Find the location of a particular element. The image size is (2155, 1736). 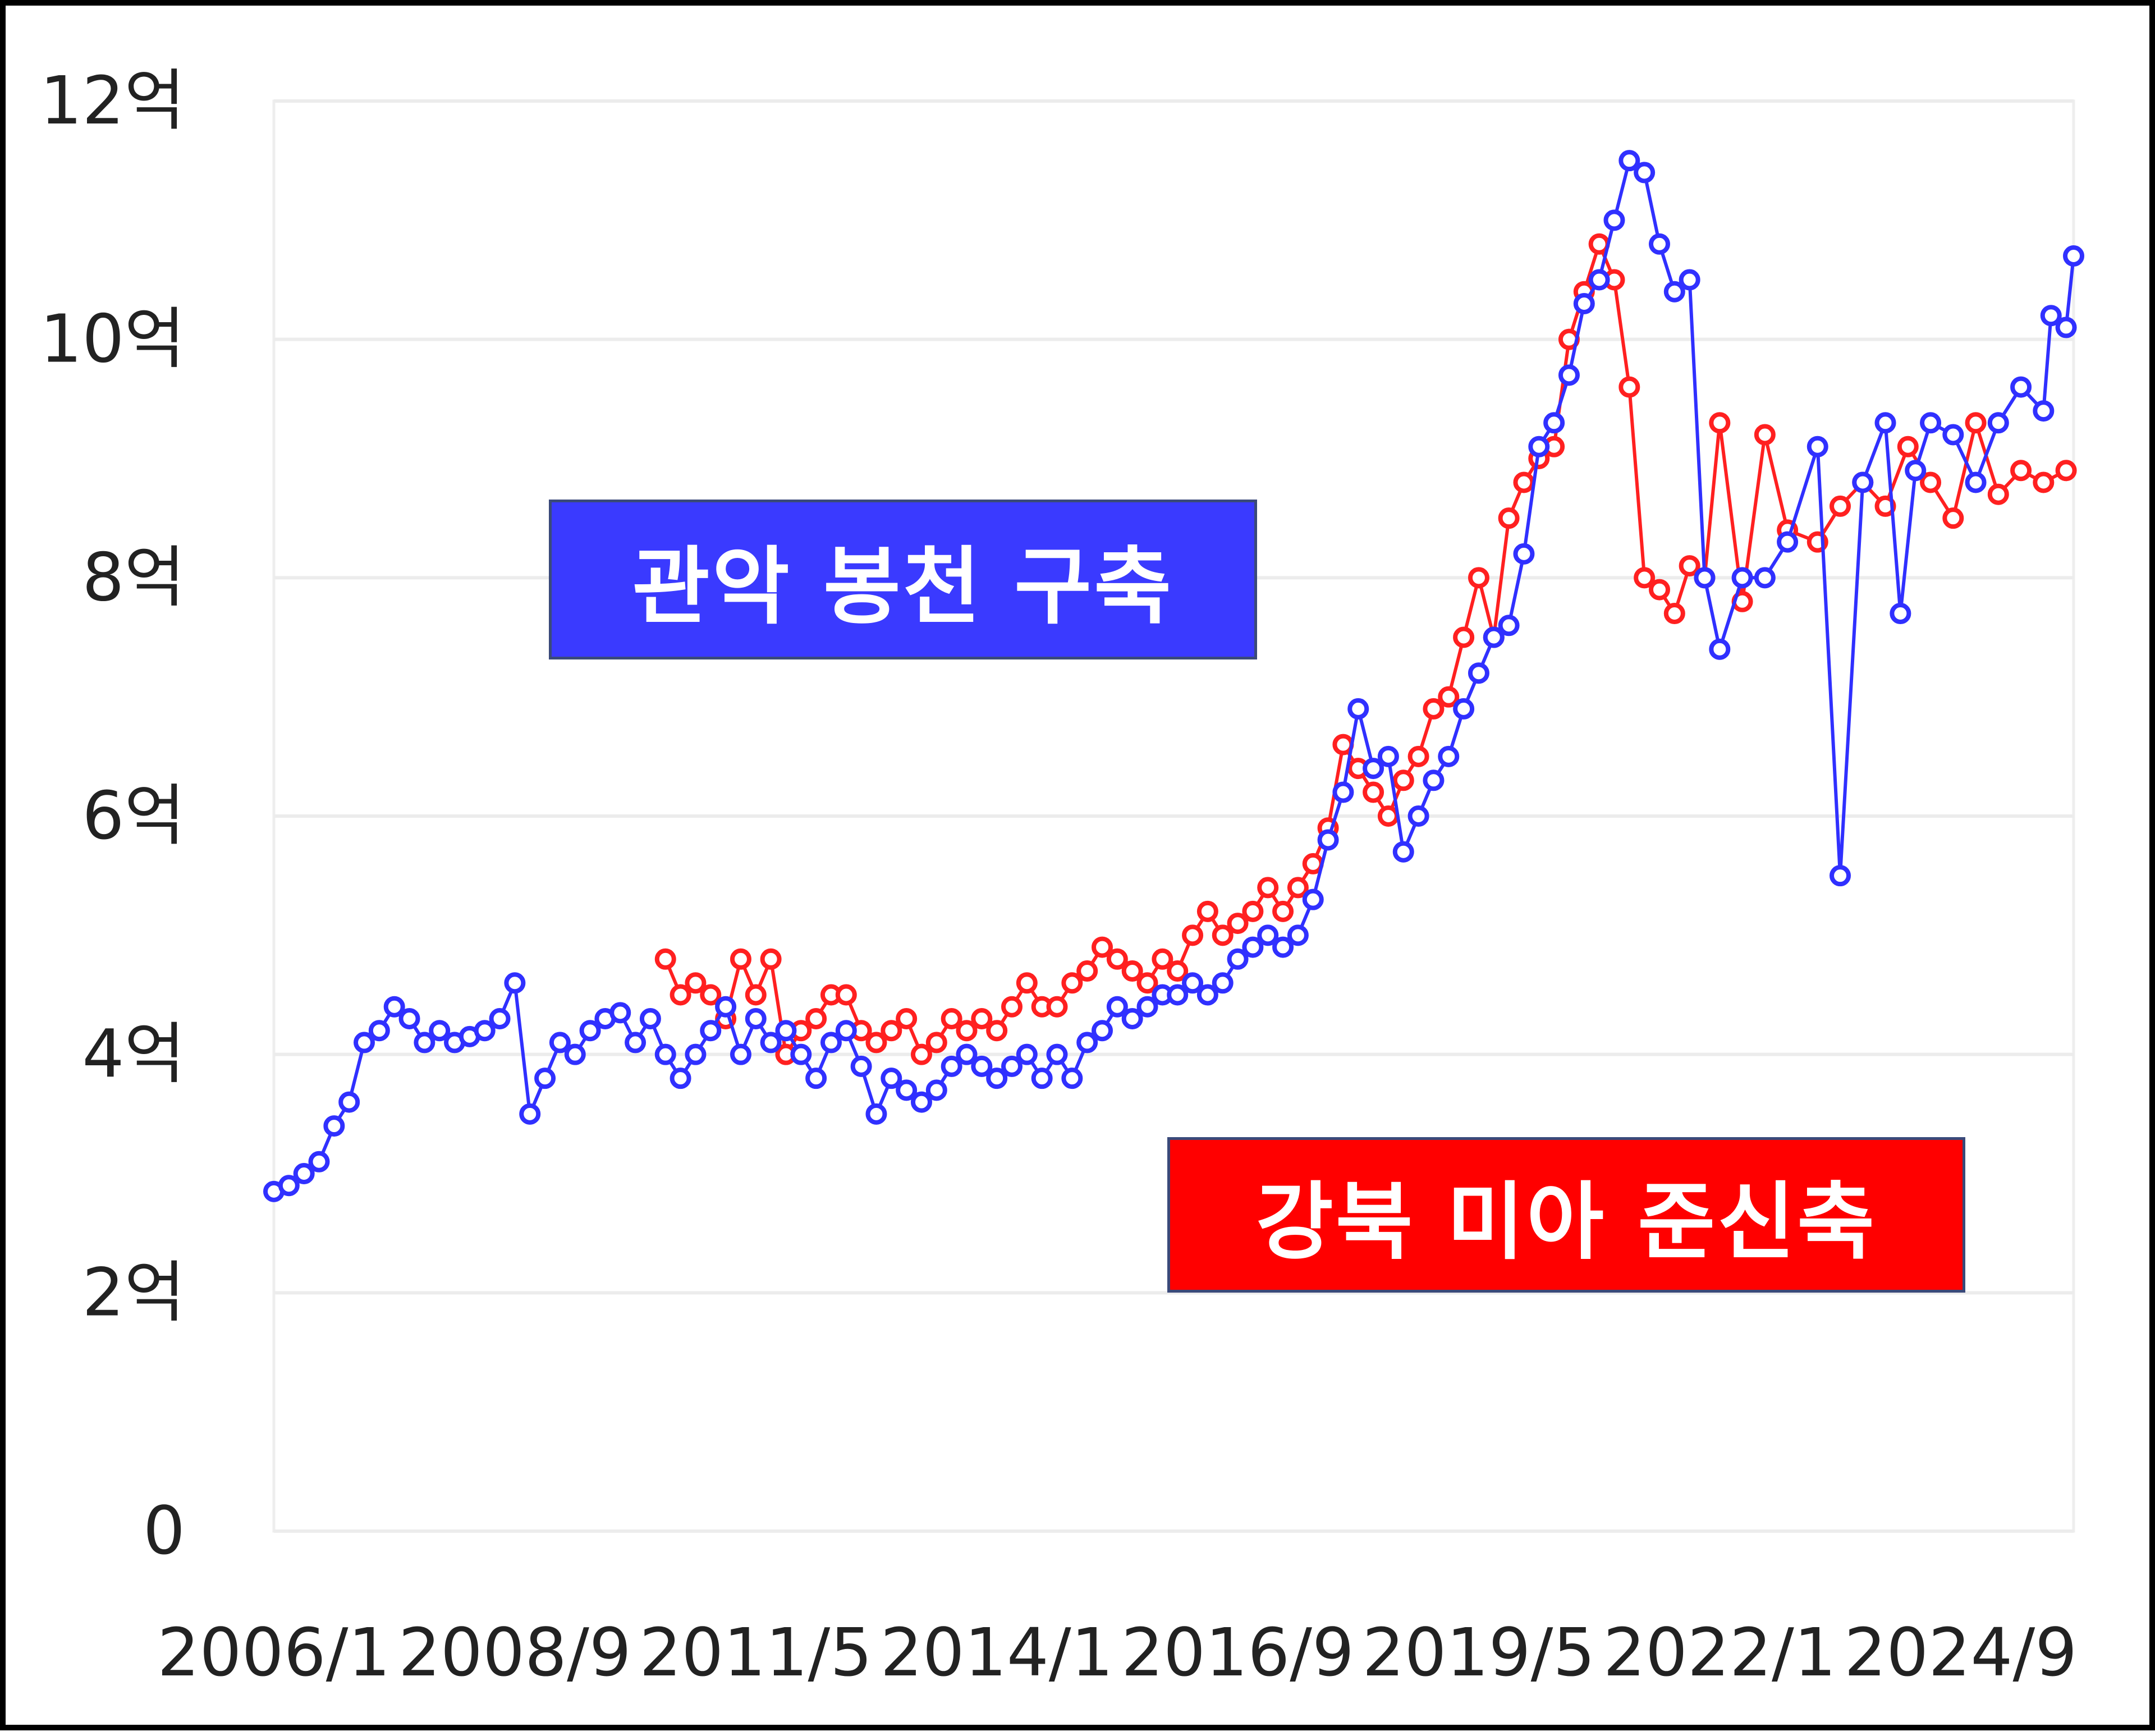

y-tick-label: 12억 is located at coordinates (112, 101).